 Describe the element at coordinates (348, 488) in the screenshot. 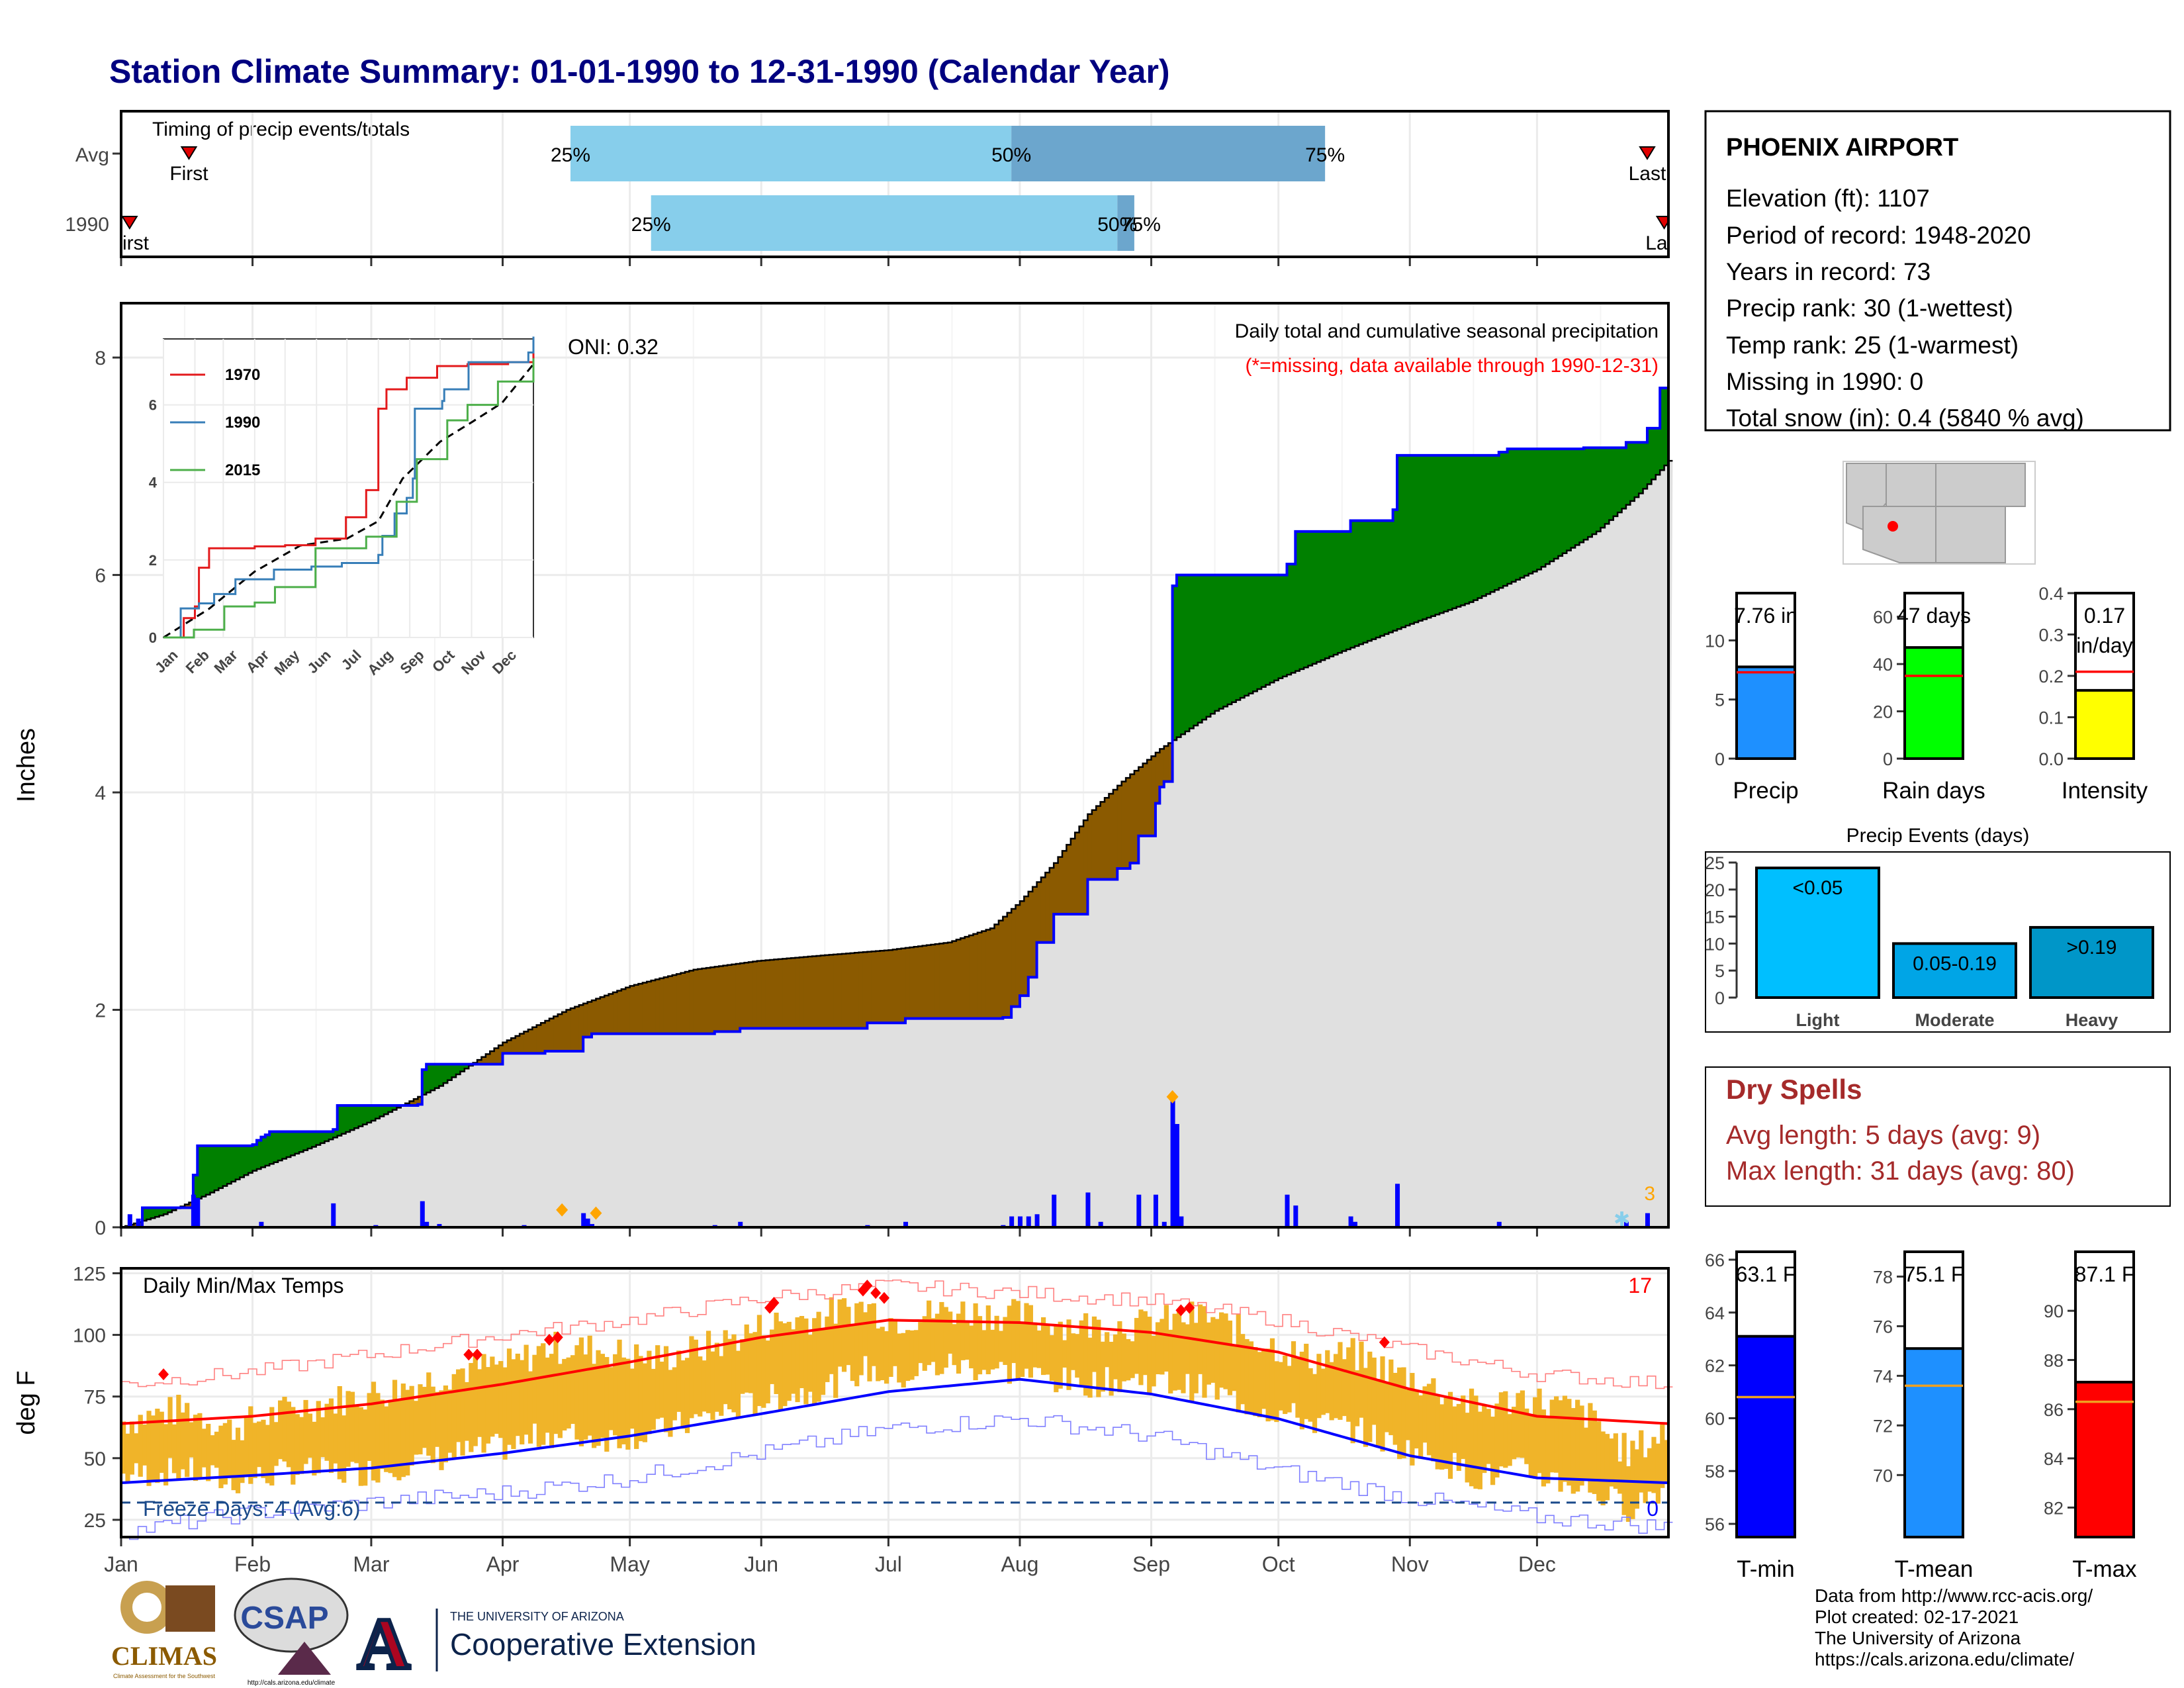

I see `inset-frame` at that location.